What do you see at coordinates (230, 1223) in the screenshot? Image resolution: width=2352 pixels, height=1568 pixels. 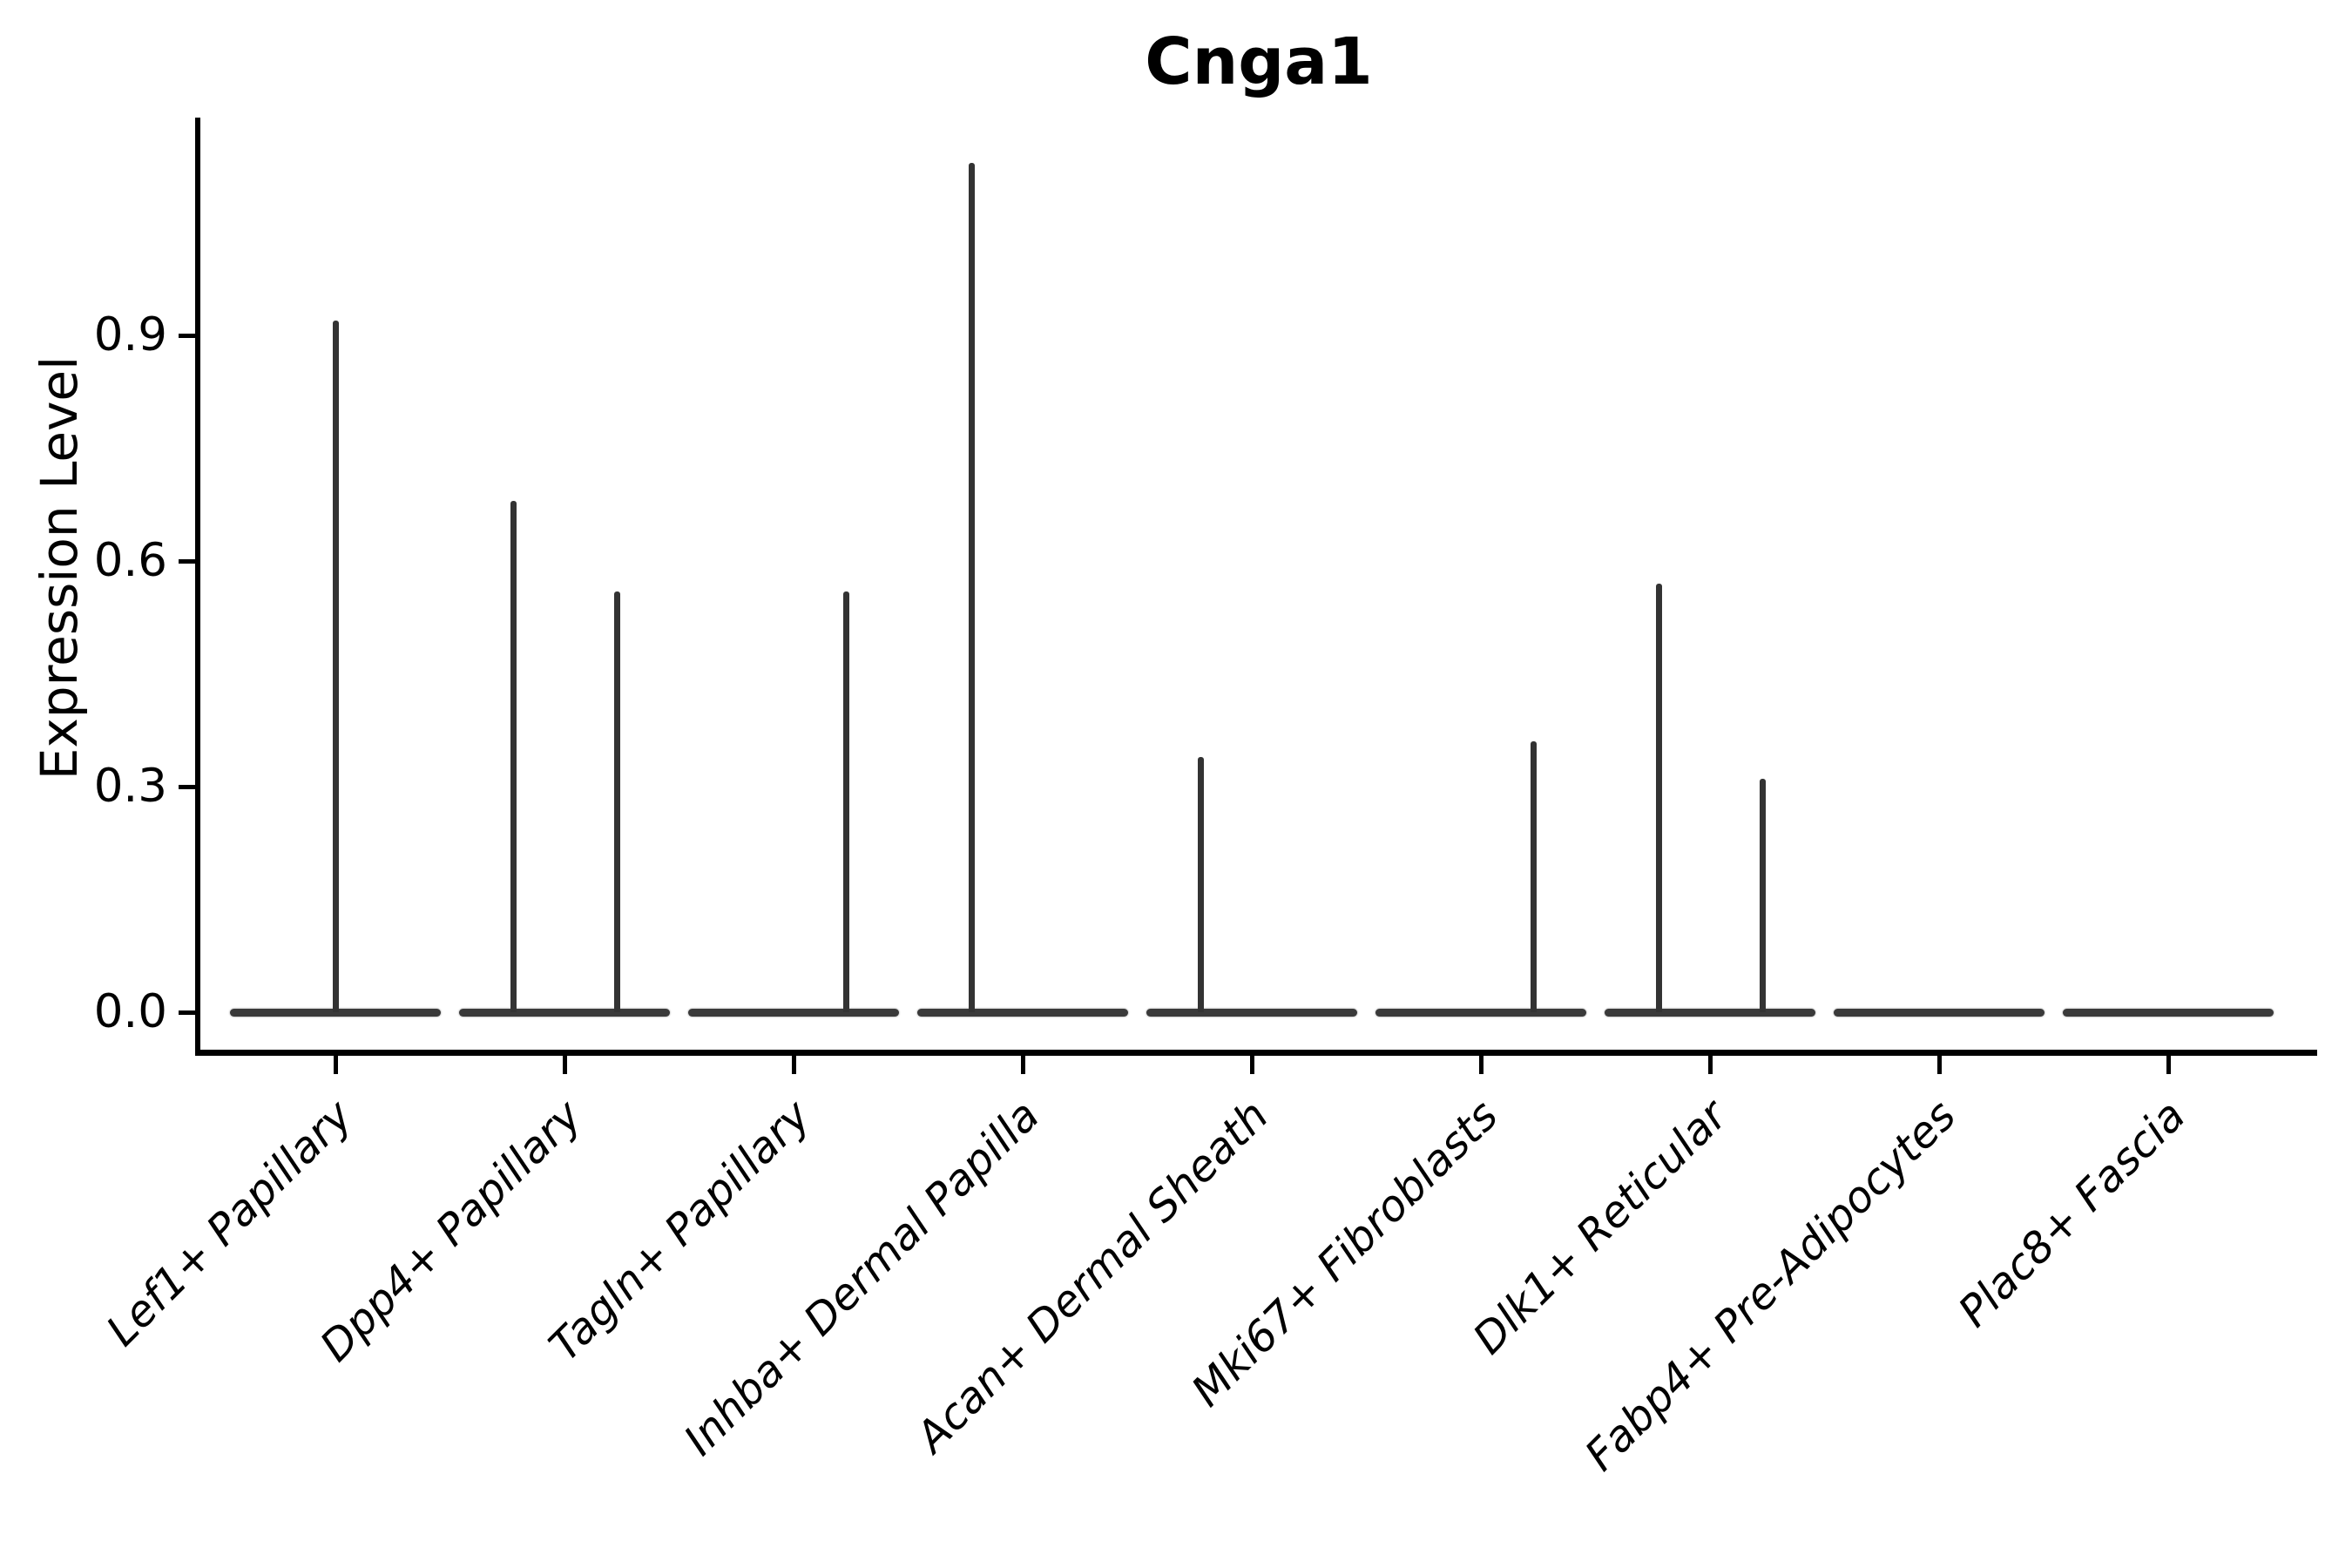 I see `x-tick-label: Lef1+ Papillary` at bounding box center [230, 1223].